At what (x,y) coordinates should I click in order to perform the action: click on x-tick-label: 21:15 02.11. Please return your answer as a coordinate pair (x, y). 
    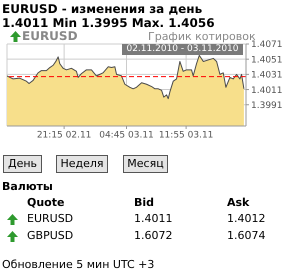
    Looking at the image, I should click on (64, 135).